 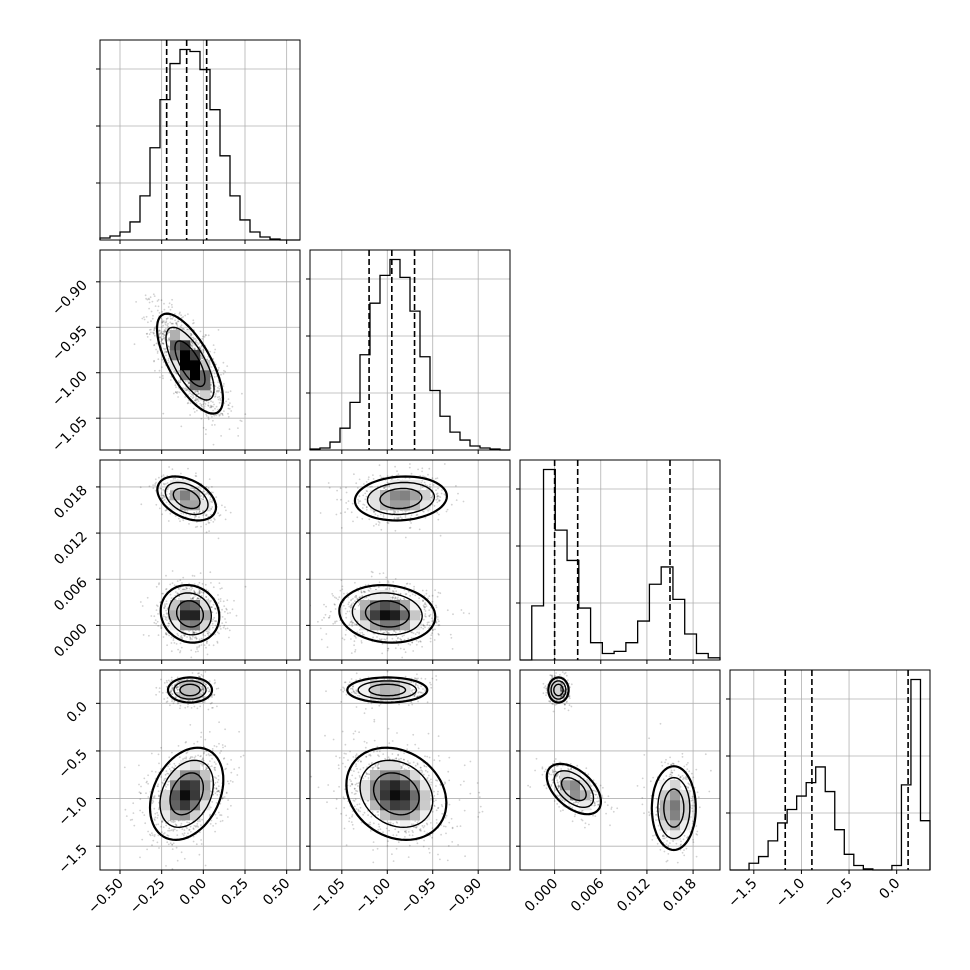 What do you see at coordinates (634, 896) in the screenshot?
I see `x-tick-label: 0.012` at bounding box center [634, 896].